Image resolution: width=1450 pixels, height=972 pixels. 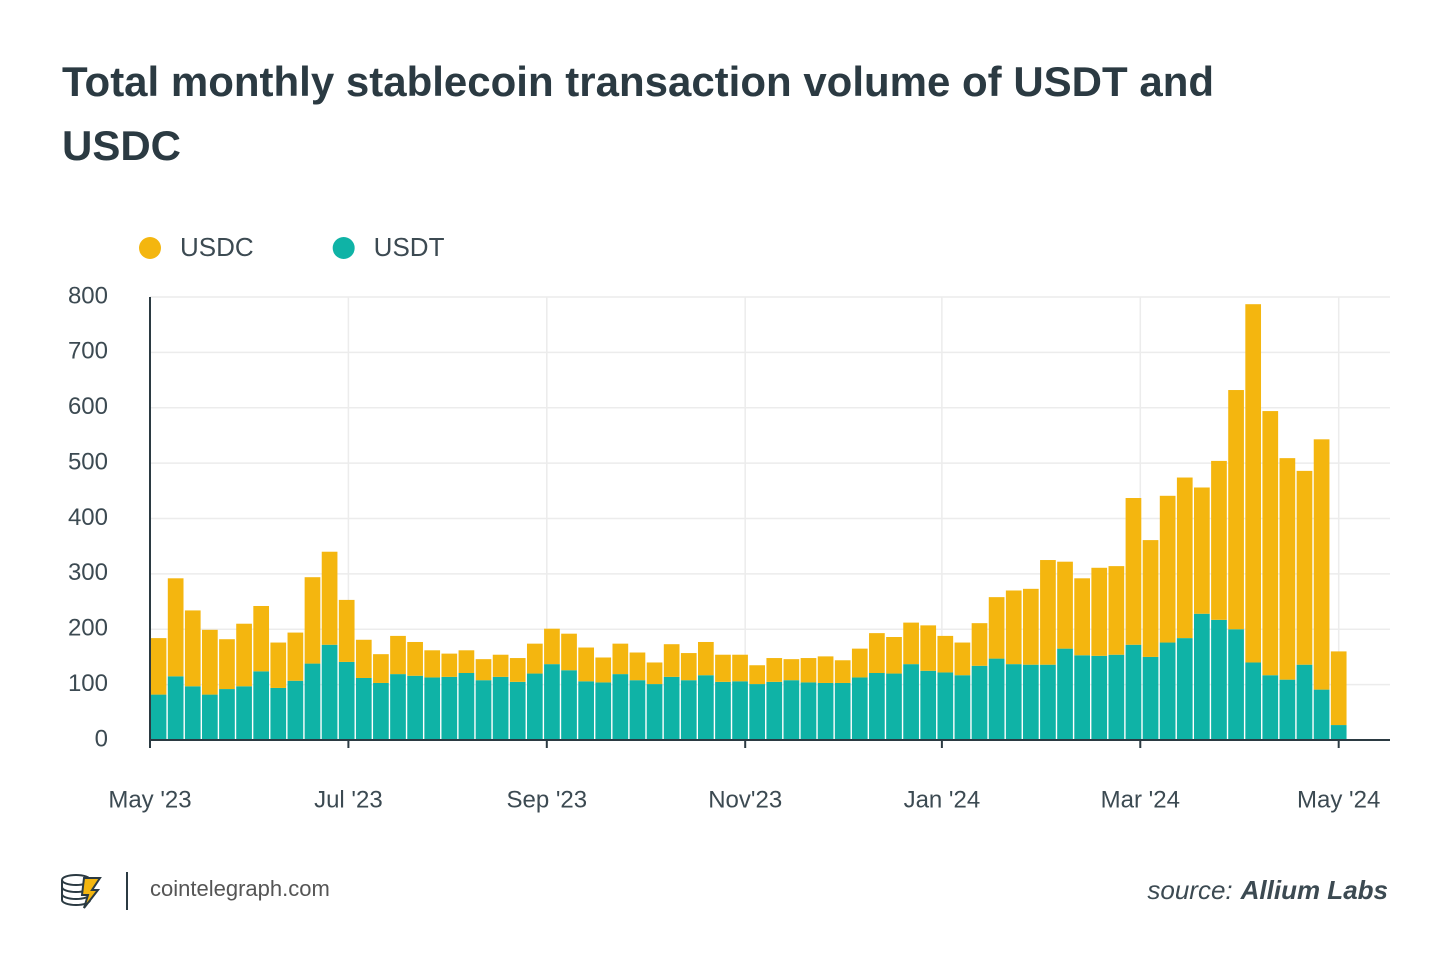 What do you see at coordinates (240, 888) in the screenshot?
I see `site-name: cointelegraph.com` at bounding box center [240, 888].